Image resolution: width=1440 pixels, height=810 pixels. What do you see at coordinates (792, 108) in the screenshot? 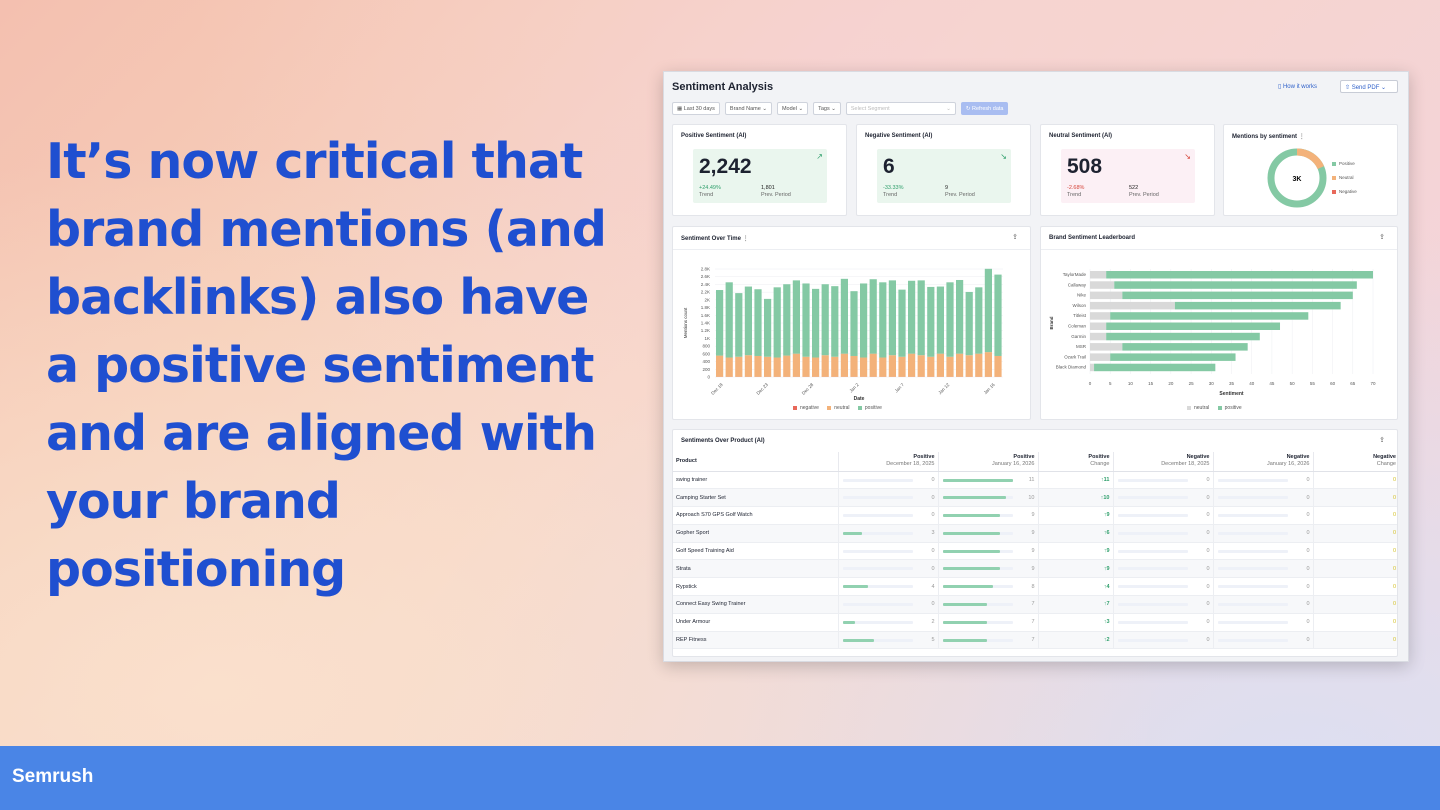
I see `model-filter: Model ⌄` at bounding box center [792, 108].